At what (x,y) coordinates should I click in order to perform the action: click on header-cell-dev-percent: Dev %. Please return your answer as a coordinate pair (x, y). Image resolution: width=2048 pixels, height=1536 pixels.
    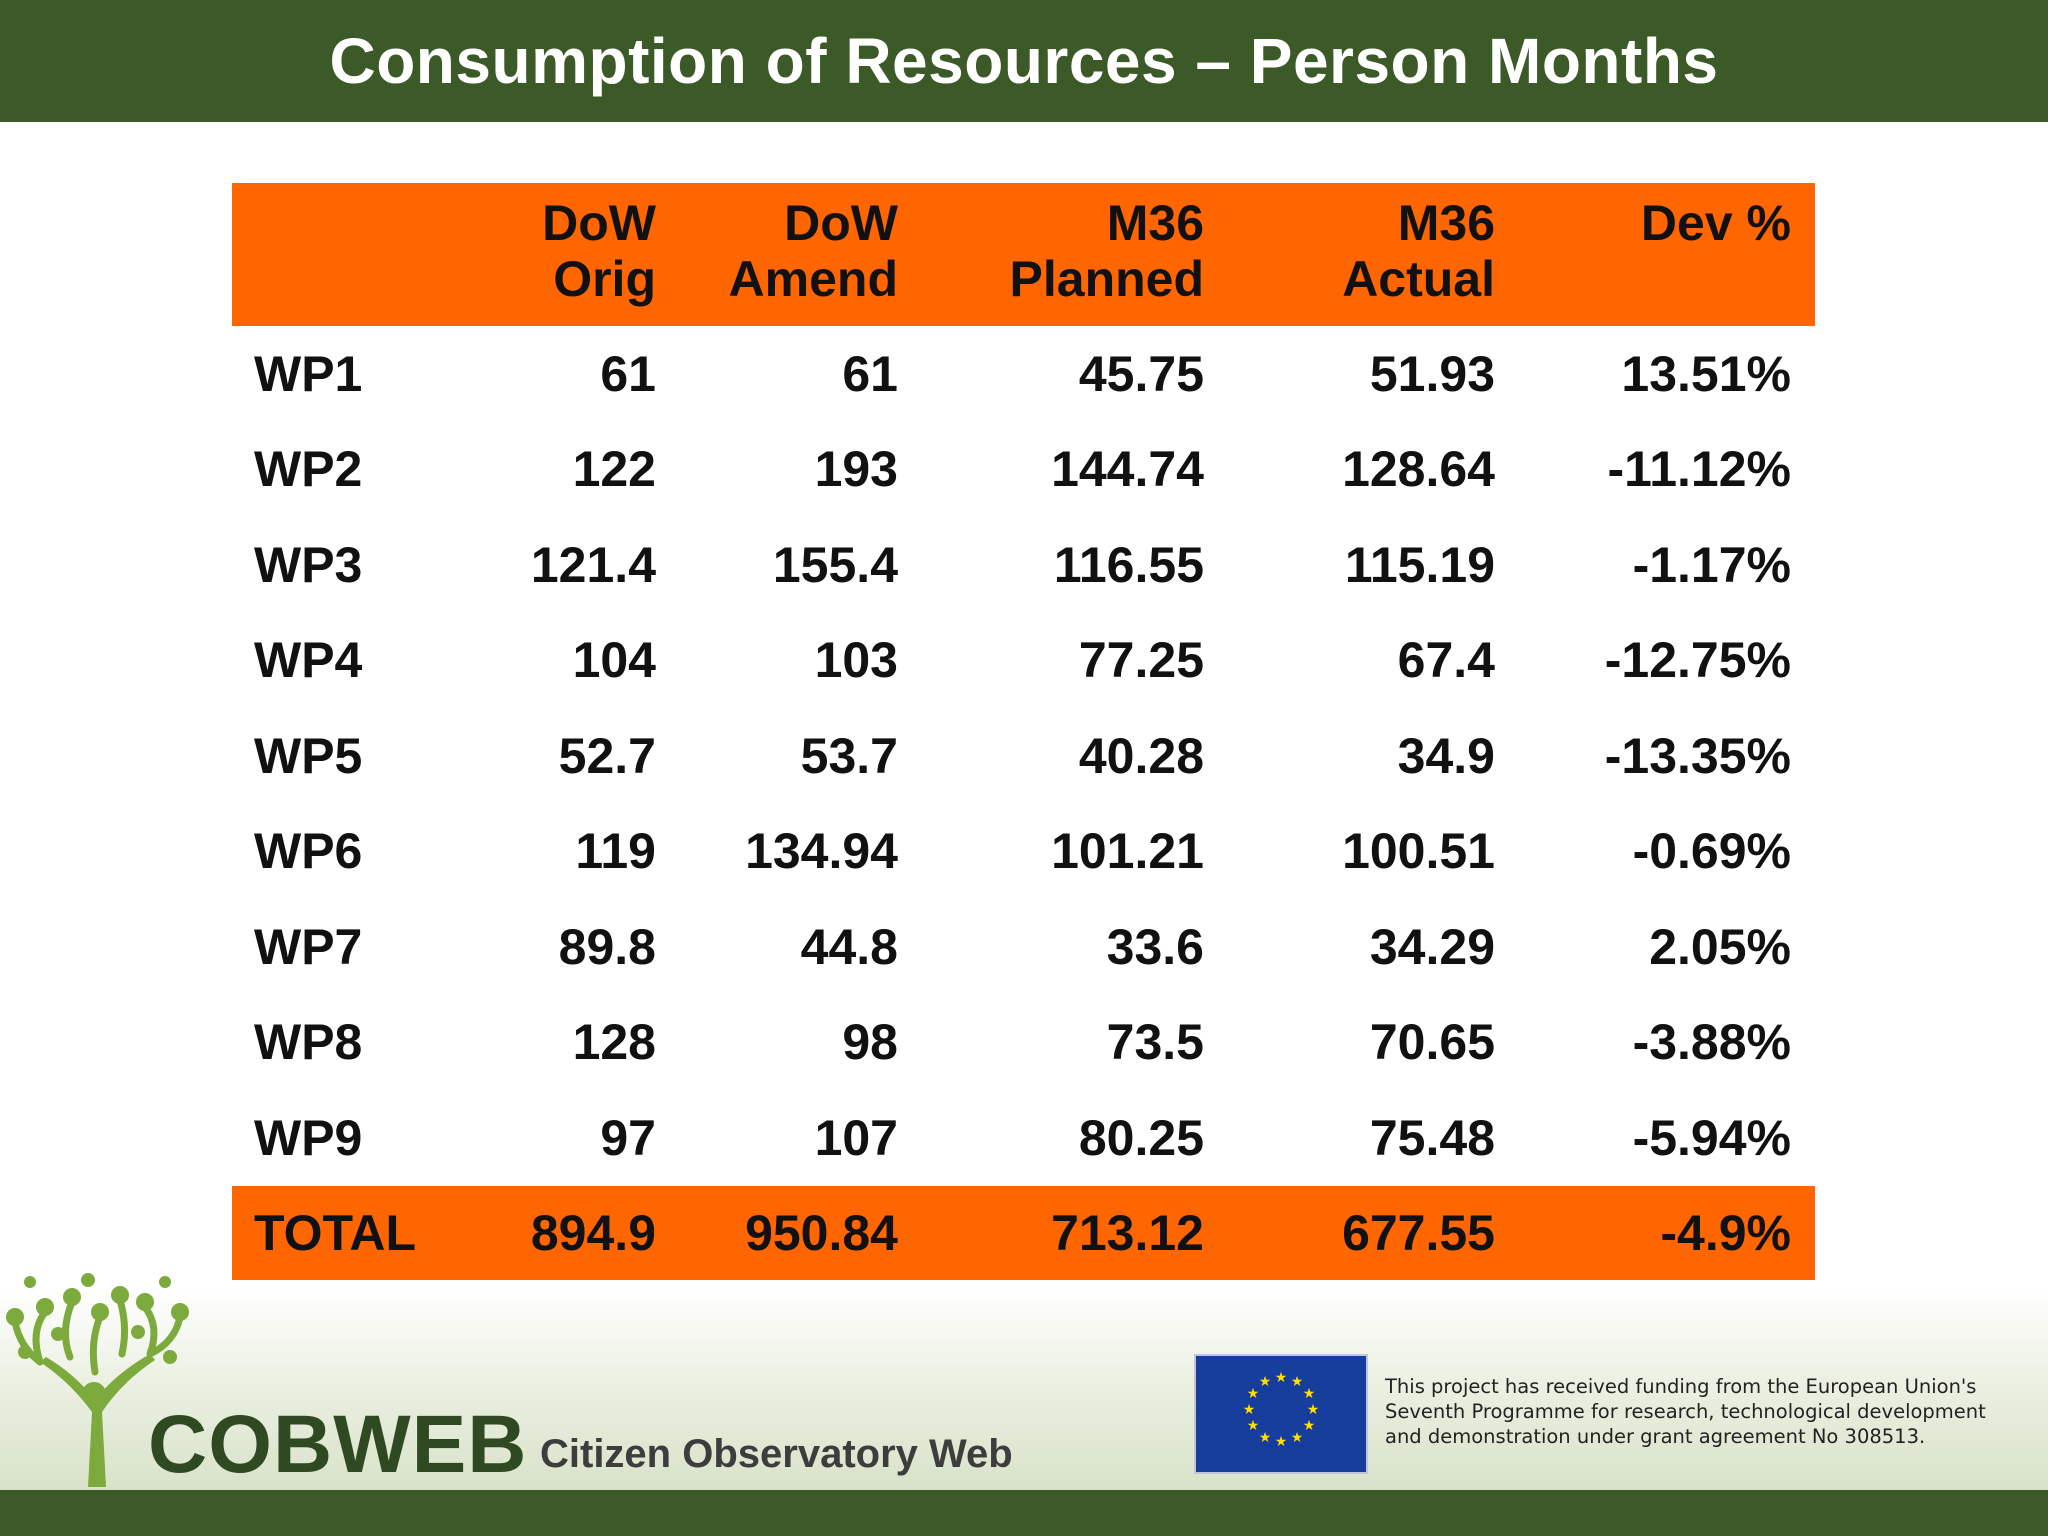
    Looking at the image, I should click on (1715, 223).